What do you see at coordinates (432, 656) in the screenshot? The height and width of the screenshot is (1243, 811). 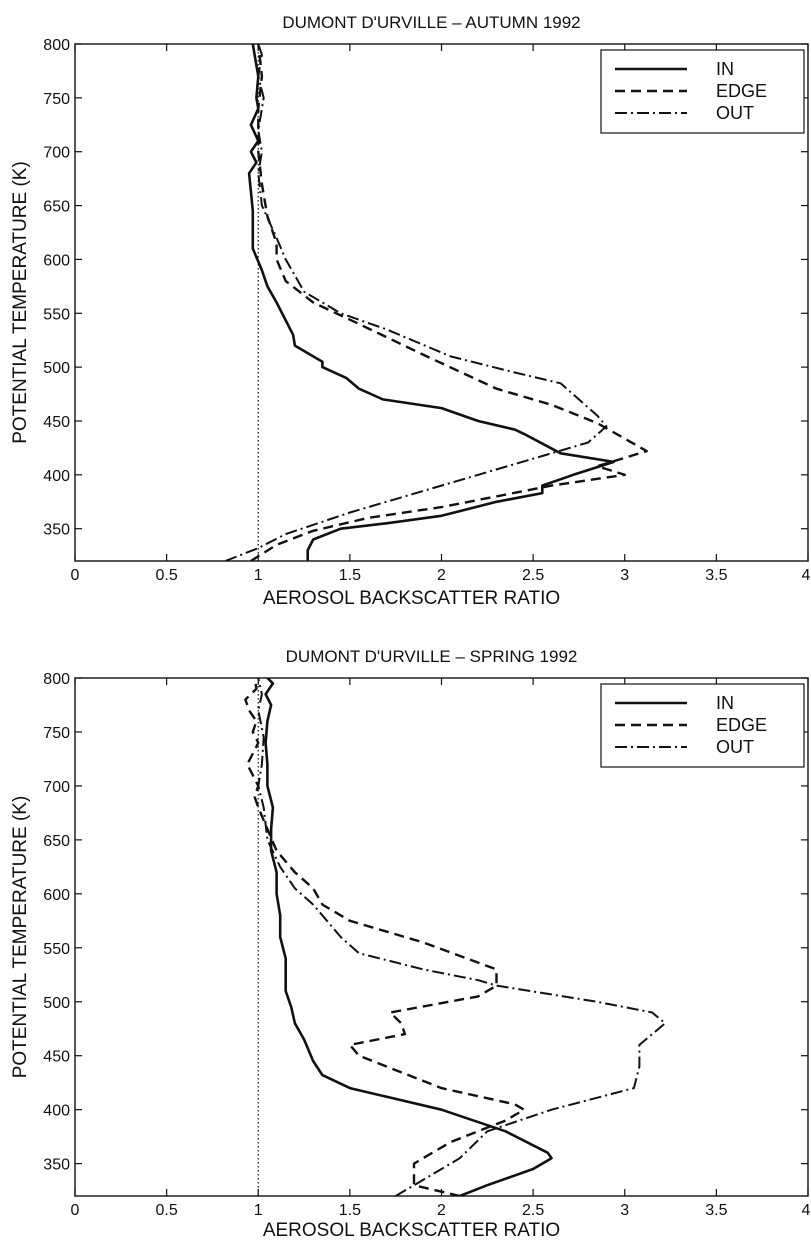 I see `chart-title: DUMONT D'URVILLE – SPRING 1992` at bounding box center [432, 656].